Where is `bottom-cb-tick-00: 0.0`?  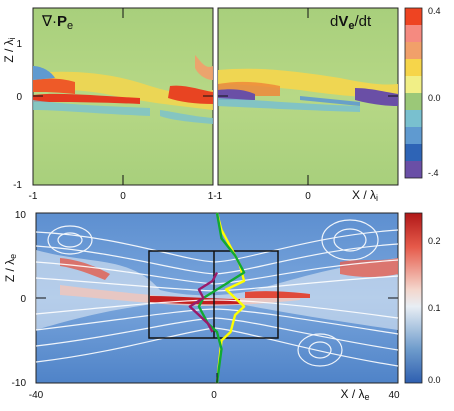 bottom-cb-tick-00: 0.0 is located at coordinates (434, 380).